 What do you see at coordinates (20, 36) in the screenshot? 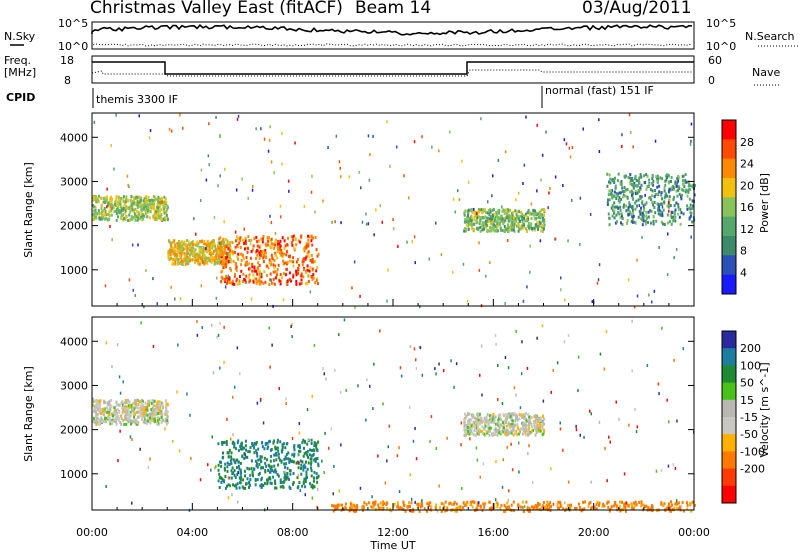
I see `nsky-label: N.Sky` at bounding box center [20, 36].